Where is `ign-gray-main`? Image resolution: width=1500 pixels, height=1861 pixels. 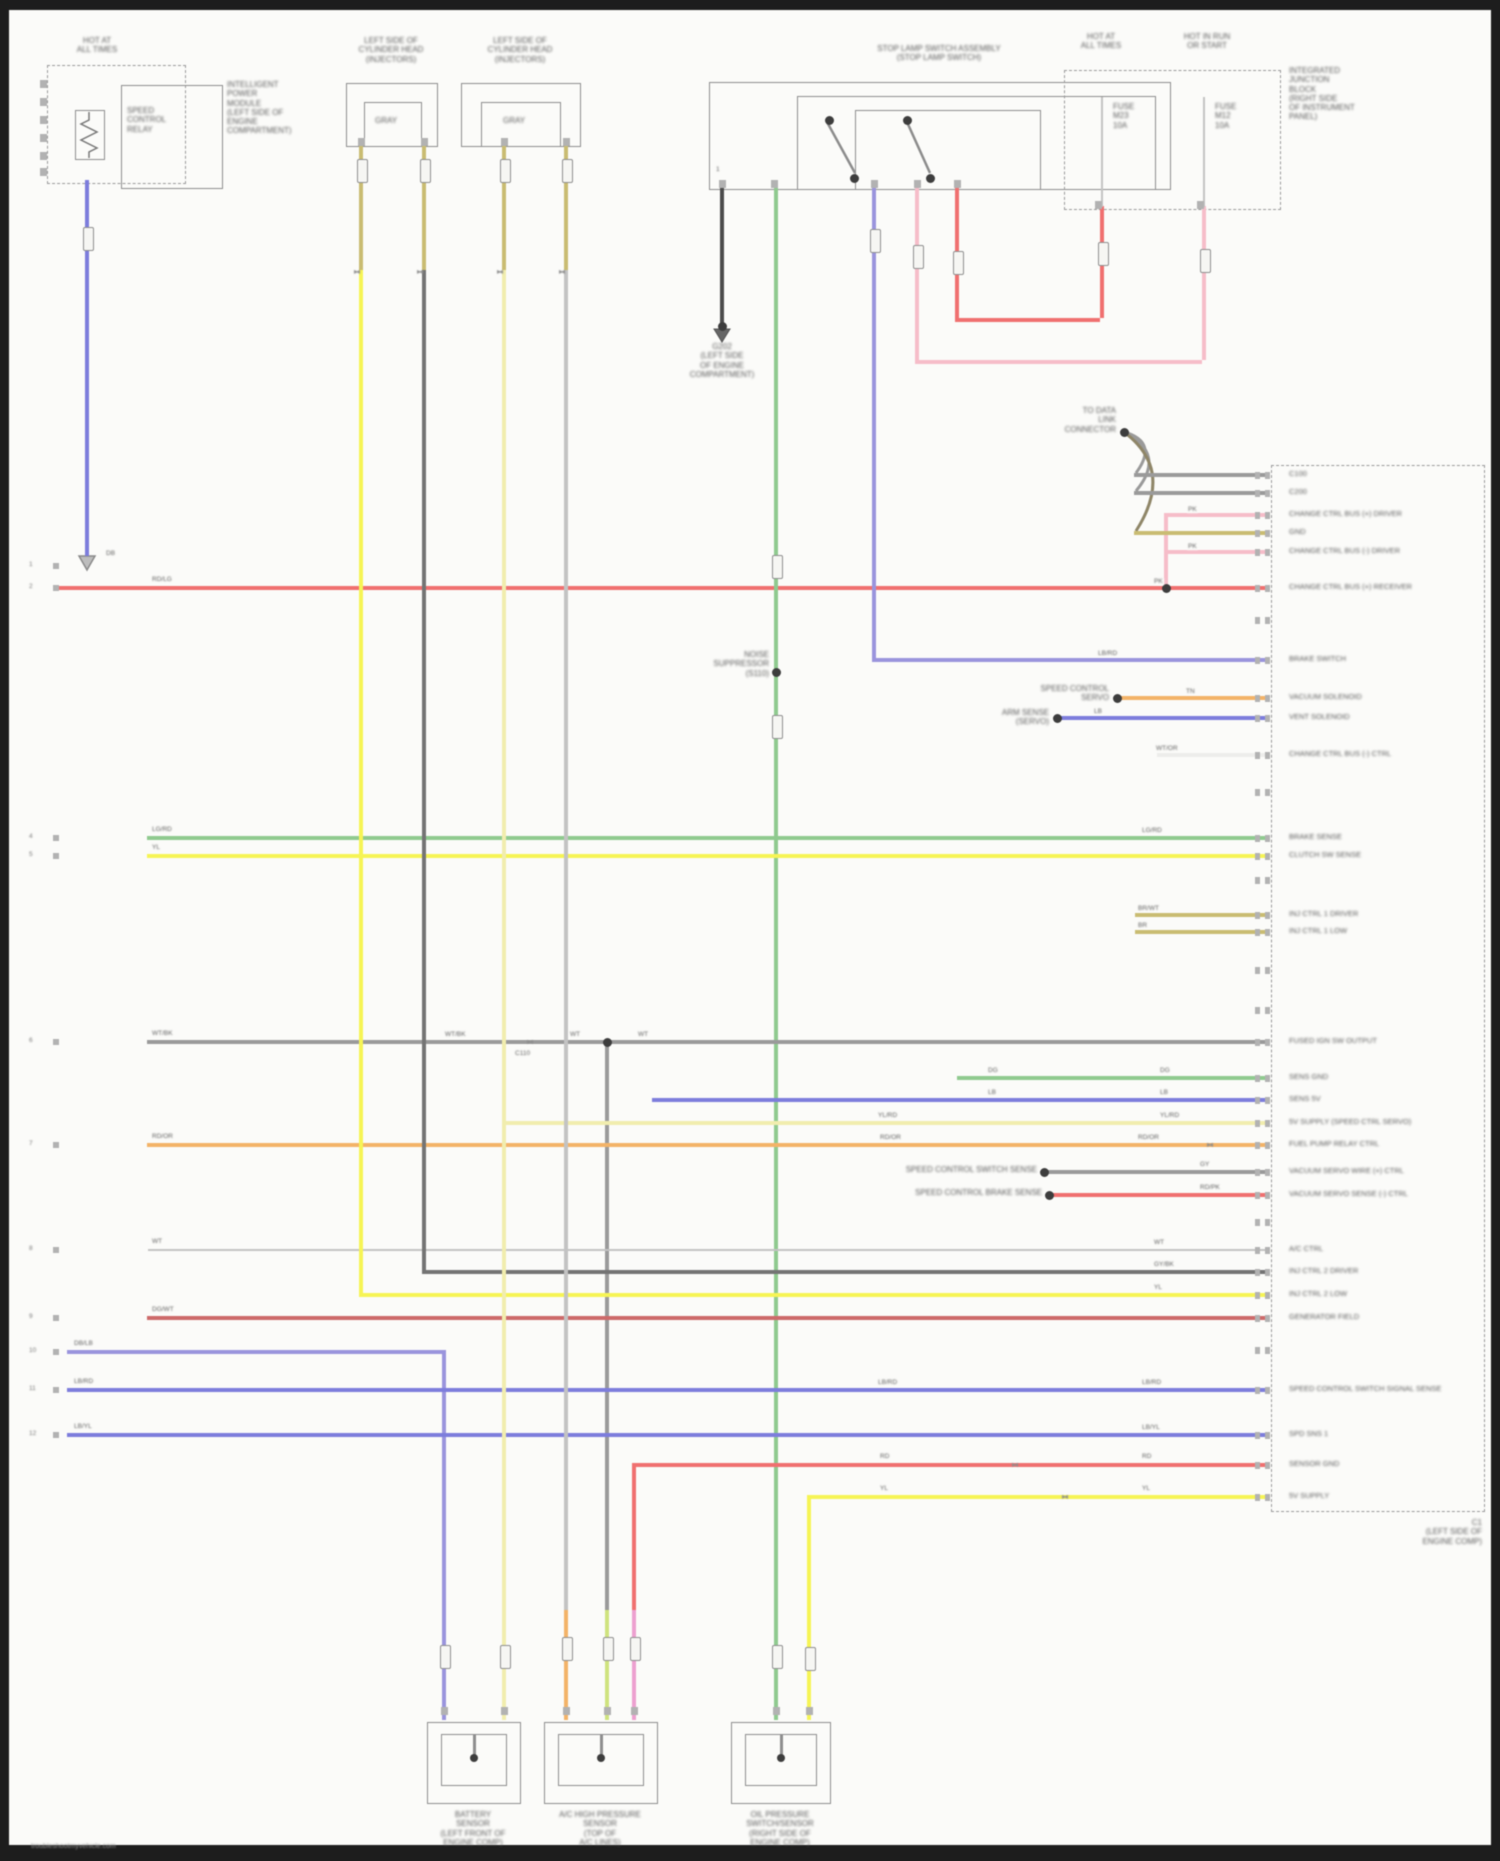 ign-gray-main is located at coordinates (706, 1042).